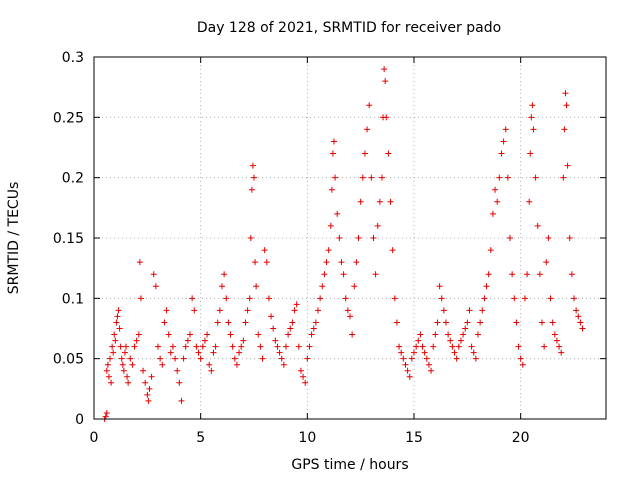 The width and height of the screenshot is (640, 480). I want to click on x-tick-label: 0, so click(94, 438).